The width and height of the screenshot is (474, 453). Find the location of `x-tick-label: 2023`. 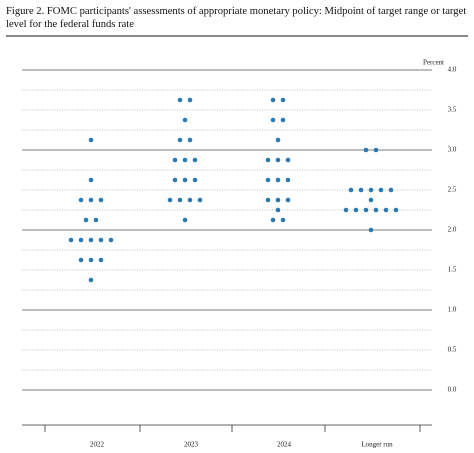

x-tick-label: 2023 is located at coordinates (191, 445).